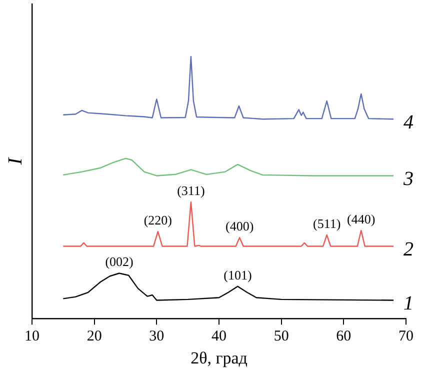 The height and width of the screenshot is (373, 436). I want to click on x-tick-label: 40, so click(219, 336).